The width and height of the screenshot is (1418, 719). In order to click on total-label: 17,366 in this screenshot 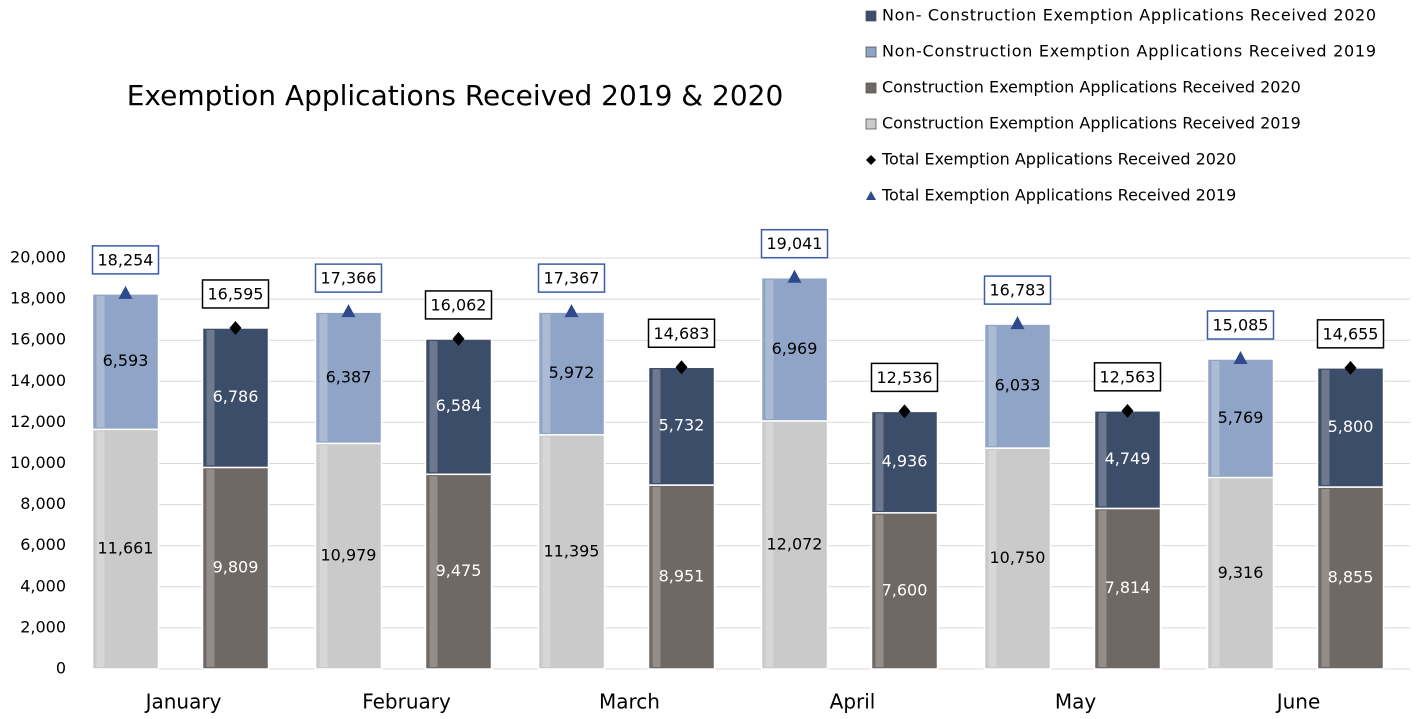, I will do `click(349, 278)`.